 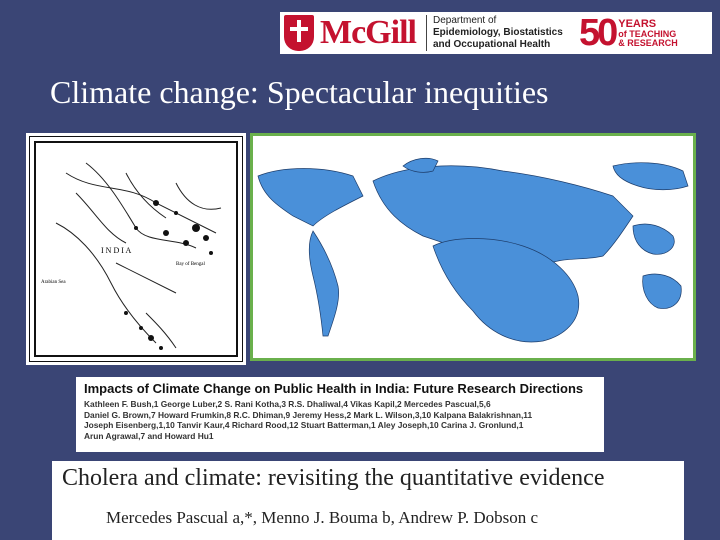 I want to click on india-label: I N D I A, so click(x=116, y=250).